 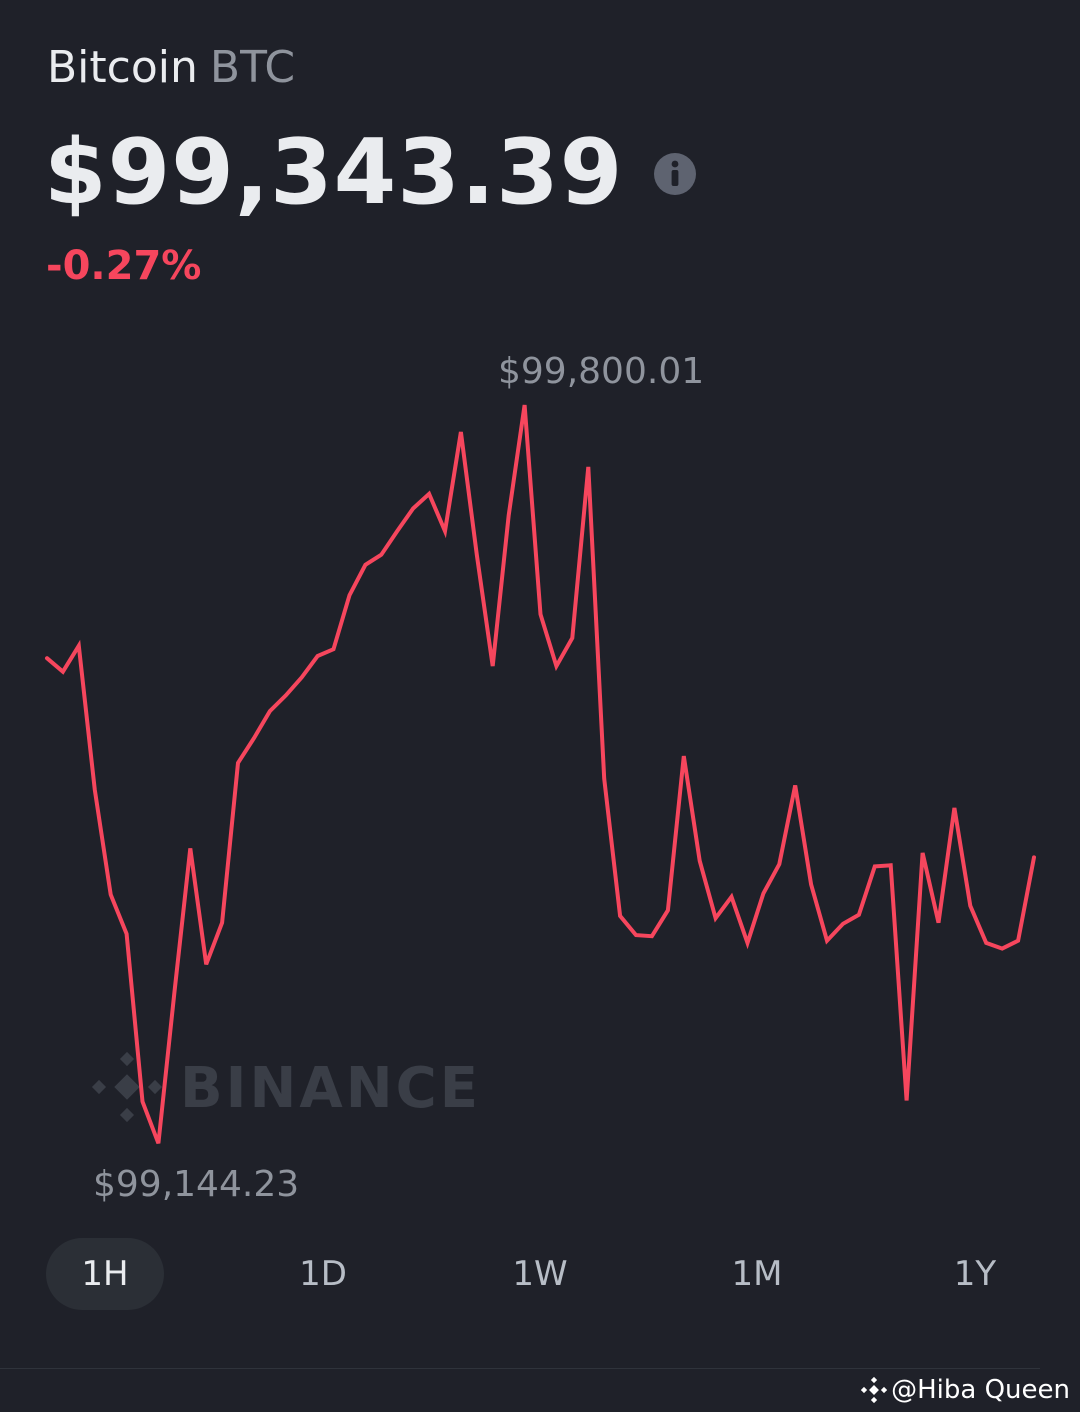 I want to click on binance-watermark: BINANCE, so click(x=286, y=1087).